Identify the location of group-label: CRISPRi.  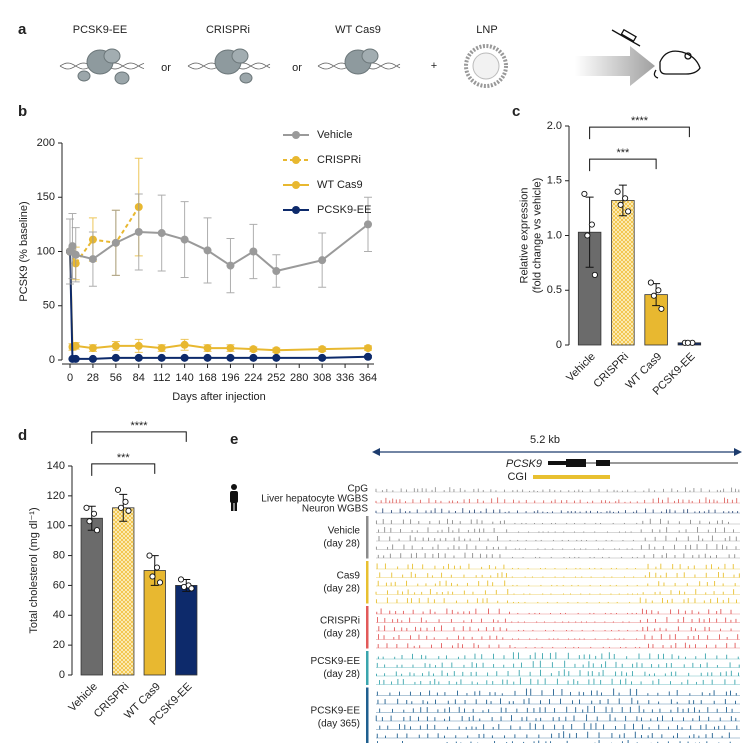
(340, 620).